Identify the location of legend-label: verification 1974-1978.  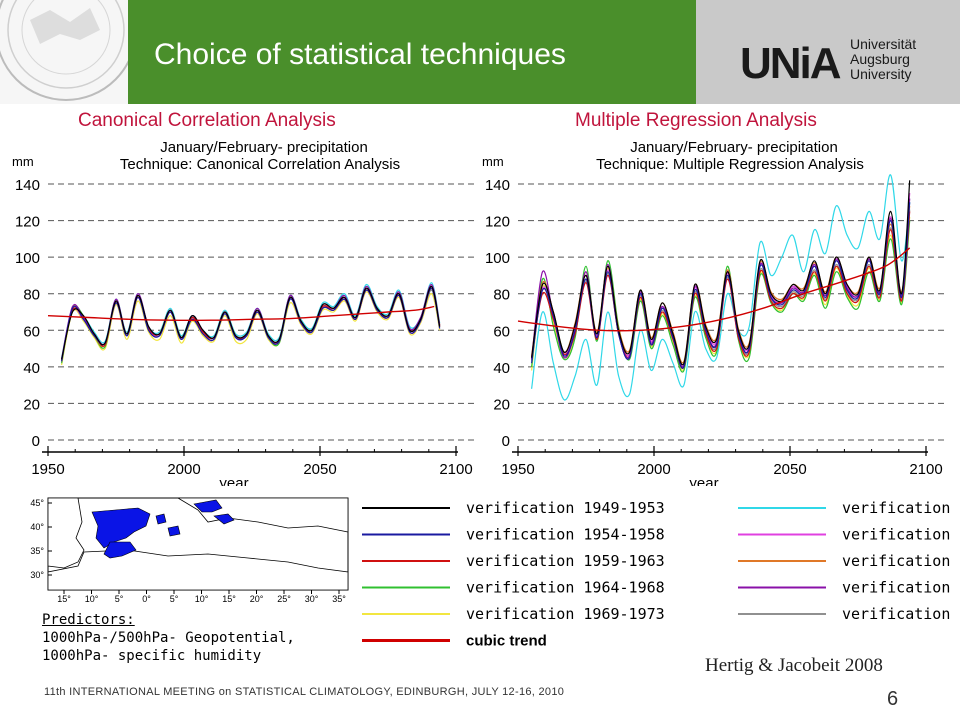
(901, 508).